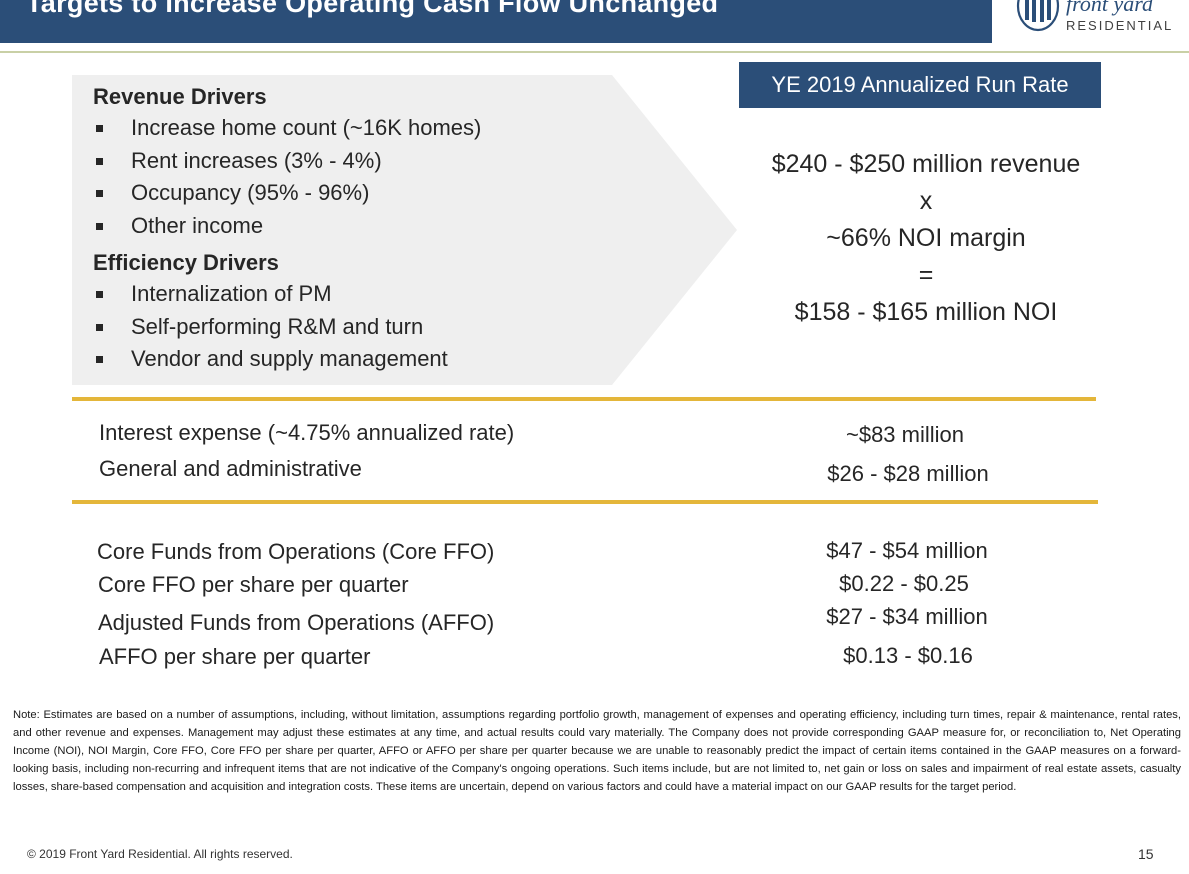  I want to click on result-value: $0.13 - $0.16, so click(908, 655).